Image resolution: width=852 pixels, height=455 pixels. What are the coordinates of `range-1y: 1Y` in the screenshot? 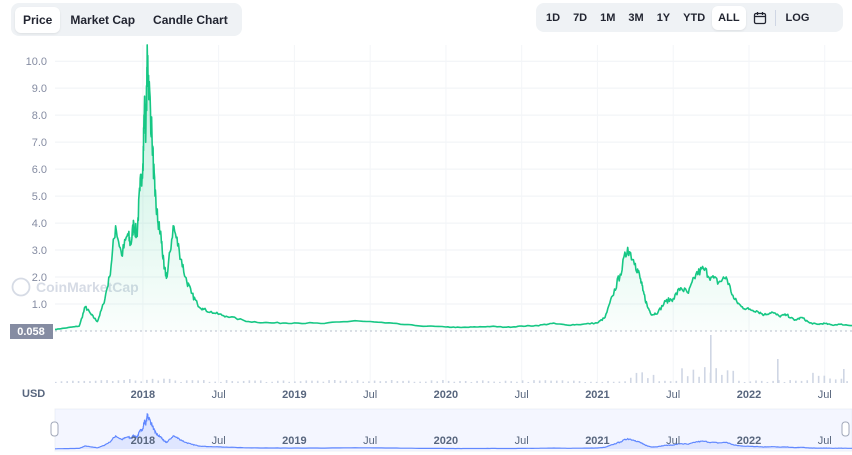 It's located at (663, 17).